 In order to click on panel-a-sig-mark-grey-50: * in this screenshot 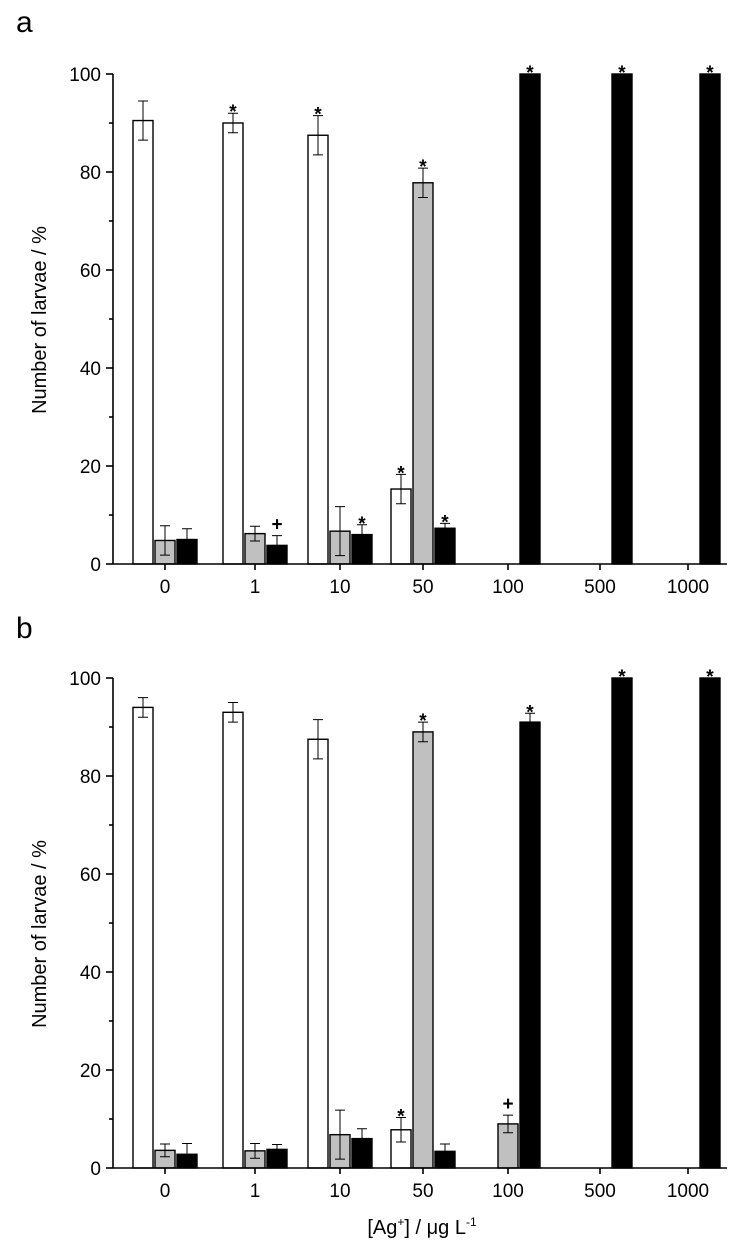, I will do `click(423, 167)`.